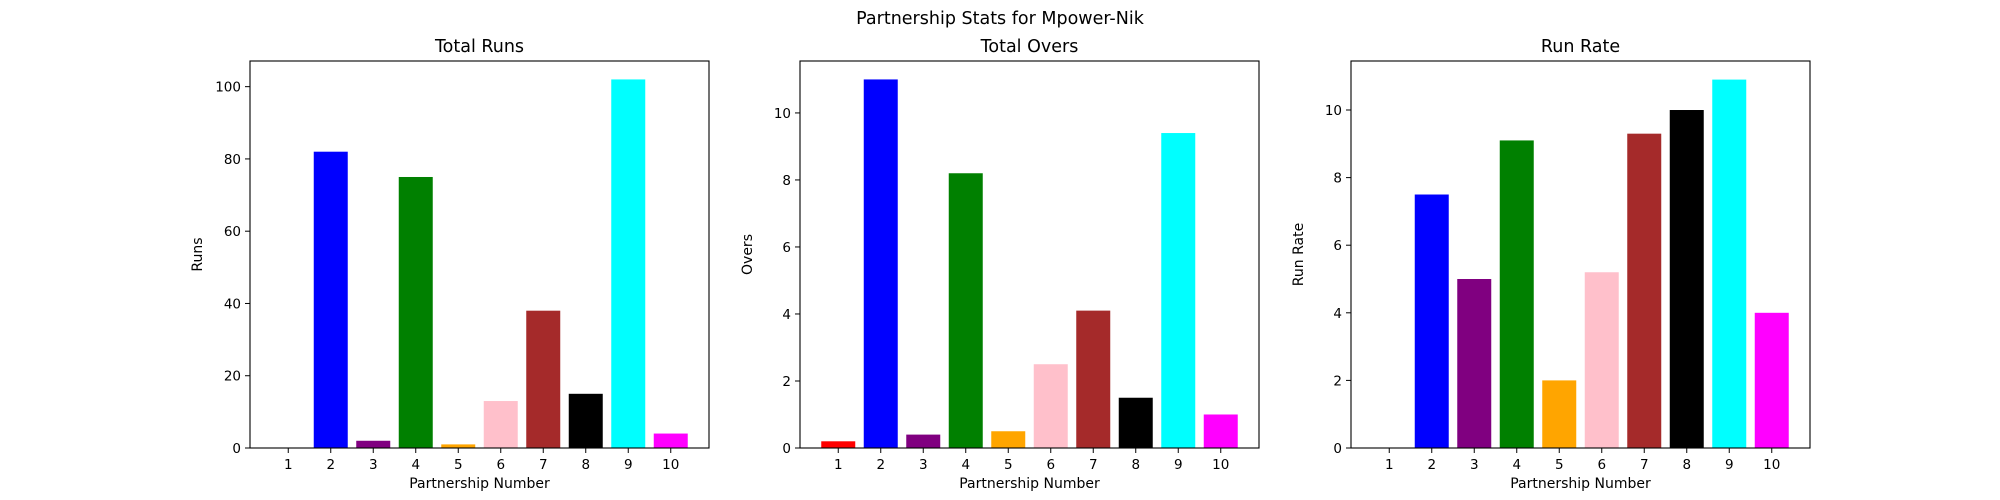  Describe the element at coordinates (1337, 314) in the screenshot. I see `y-tick-label-run-rate-4: 4` at that location.